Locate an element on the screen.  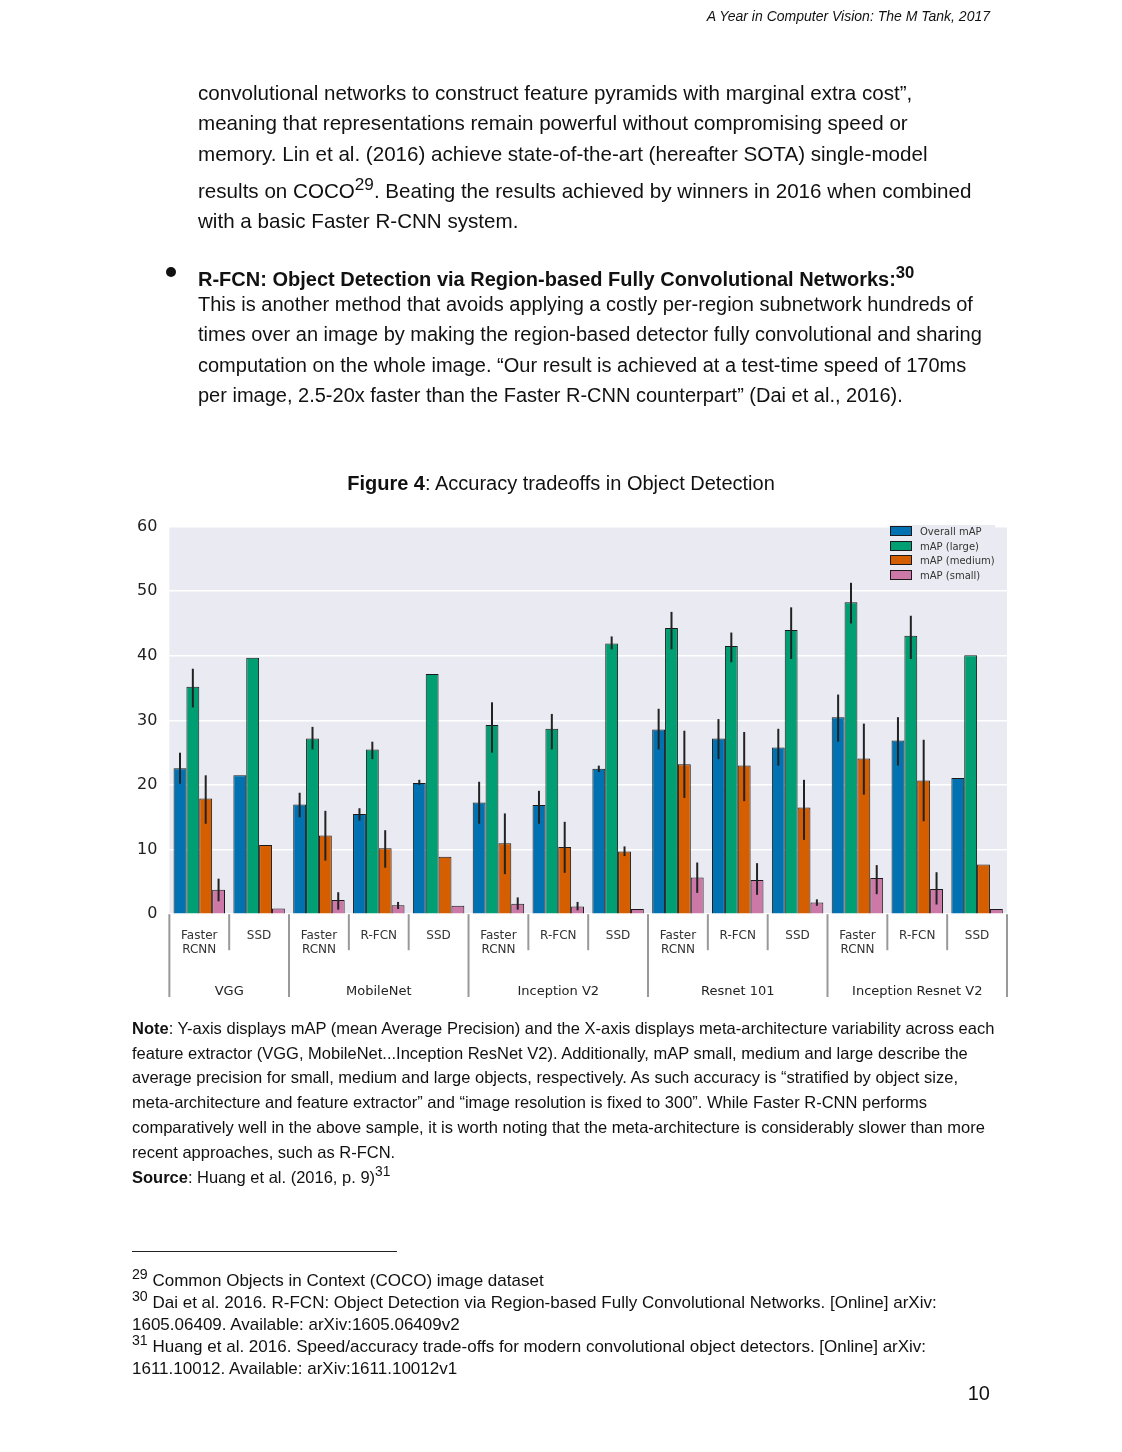
source-note: Source: Huang et al. (2016, p. 9)$^{31}$ is located at coordinates (261, 1175).